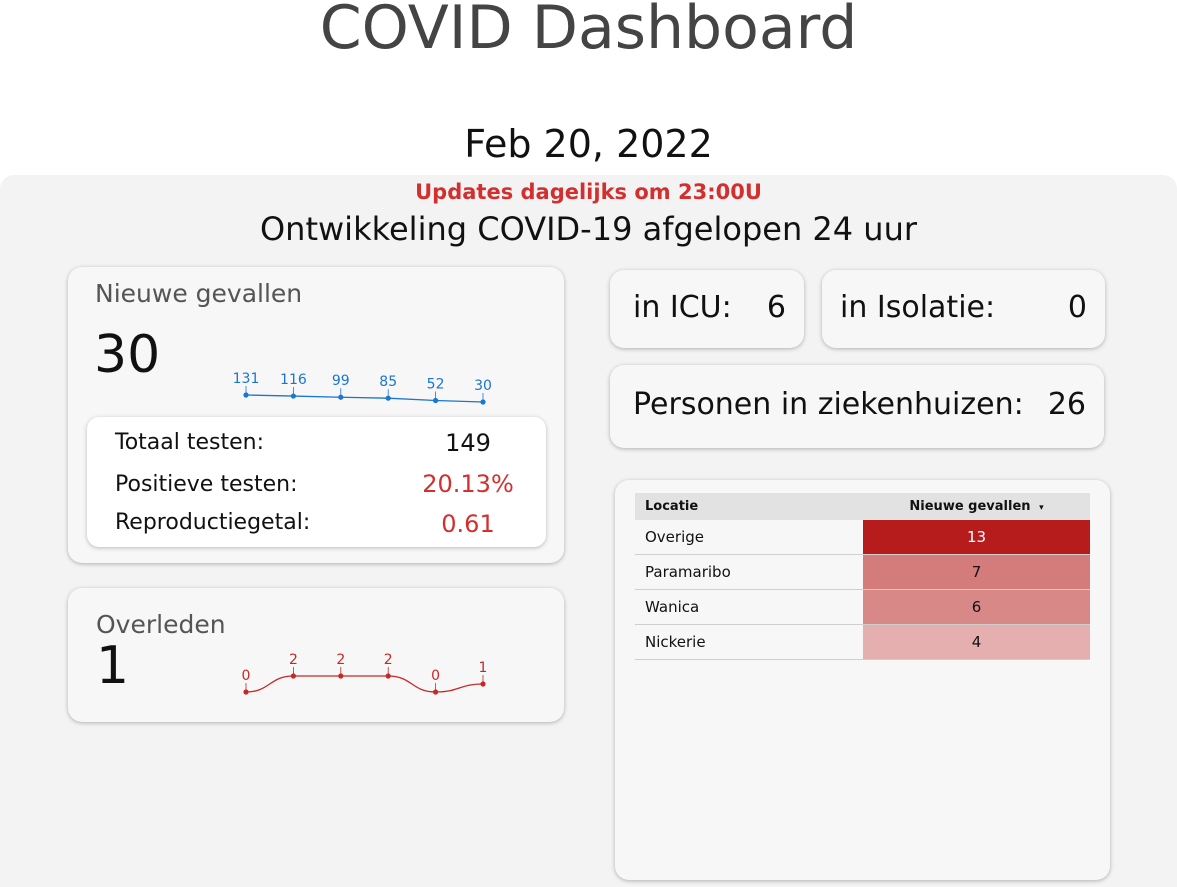 This screenshot has height=887, width=1177. Describe the element at coordinates (206, 484) in the screenshot. I see `positive-tests-label: Positieve testen:` at that location.